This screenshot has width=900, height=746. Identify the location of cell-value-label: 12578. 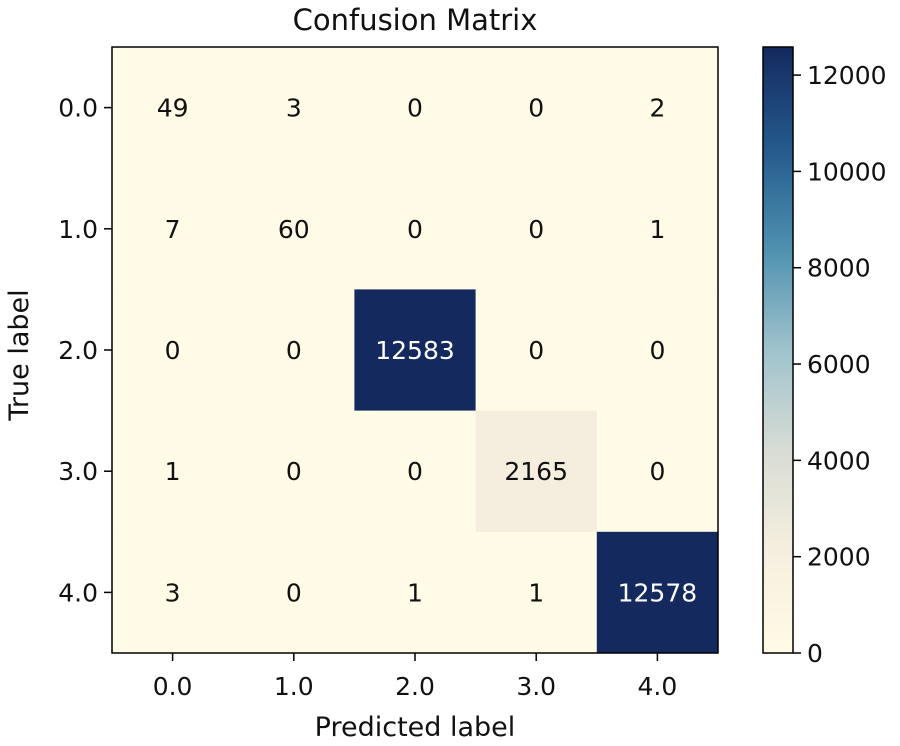
(658, 592).